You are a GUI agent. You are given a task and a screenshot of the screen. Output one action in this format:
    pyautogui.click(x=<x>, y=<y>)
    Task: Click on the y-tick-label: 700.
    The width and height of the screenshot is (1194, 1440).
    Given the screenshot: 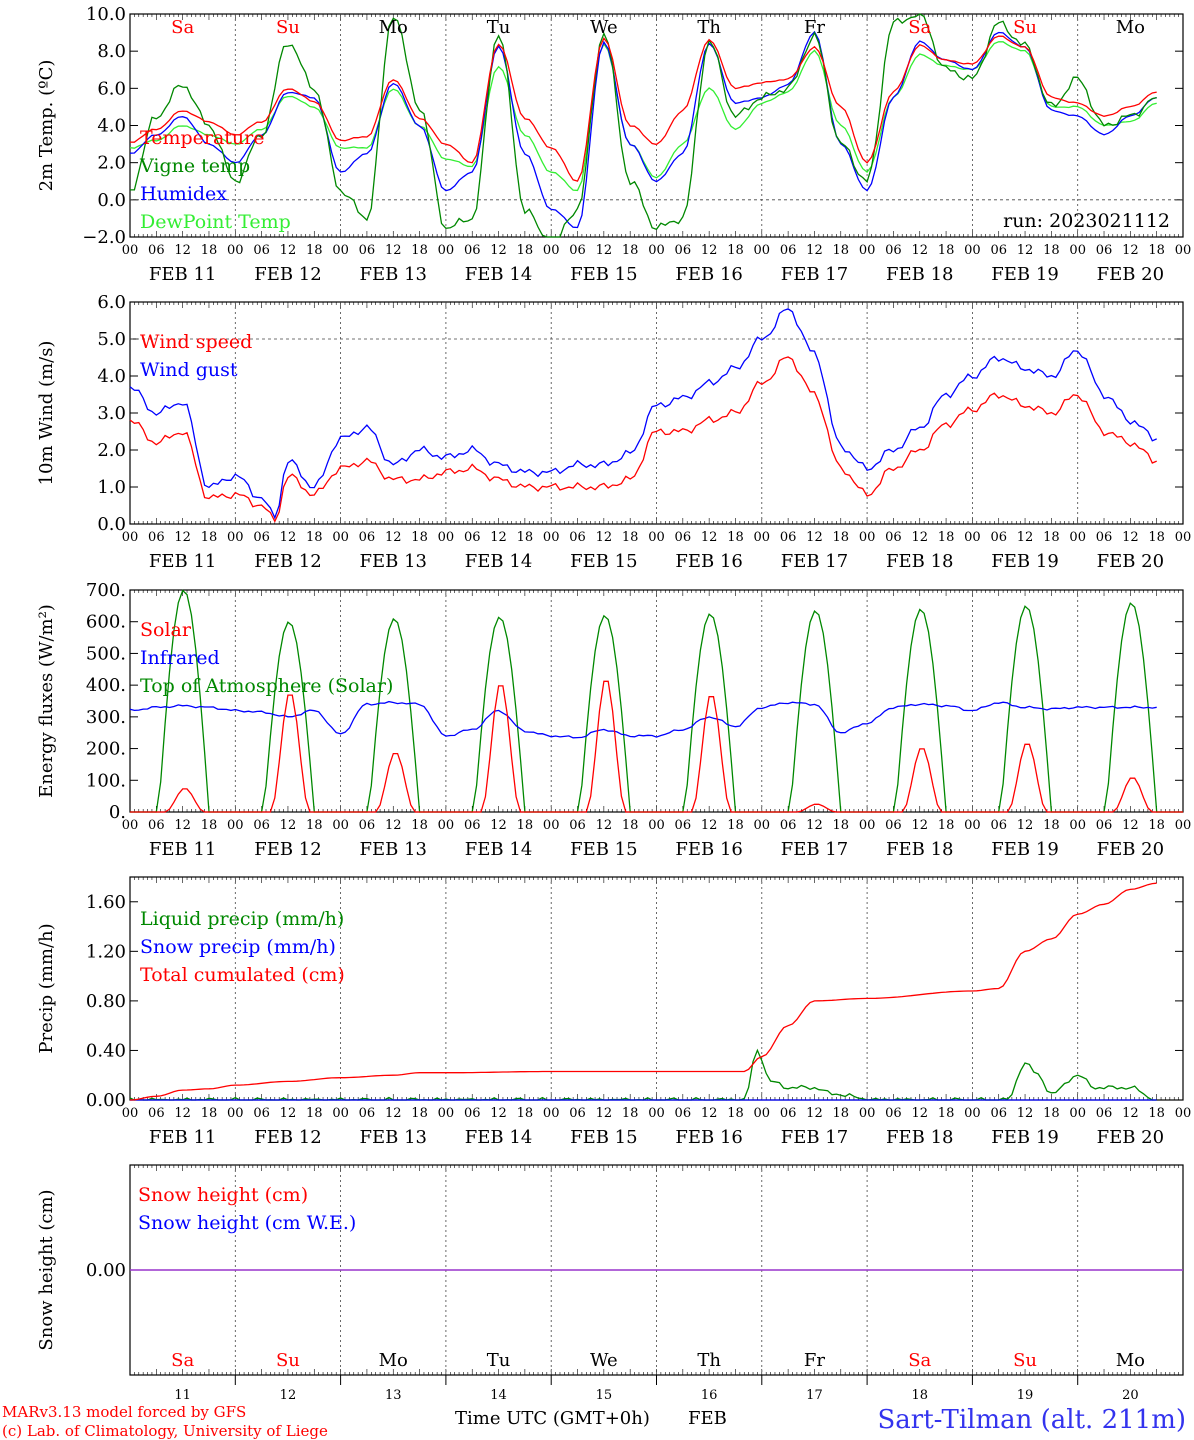 What is the action you would take?
    pyautogui.click(x=106, y=590)
    